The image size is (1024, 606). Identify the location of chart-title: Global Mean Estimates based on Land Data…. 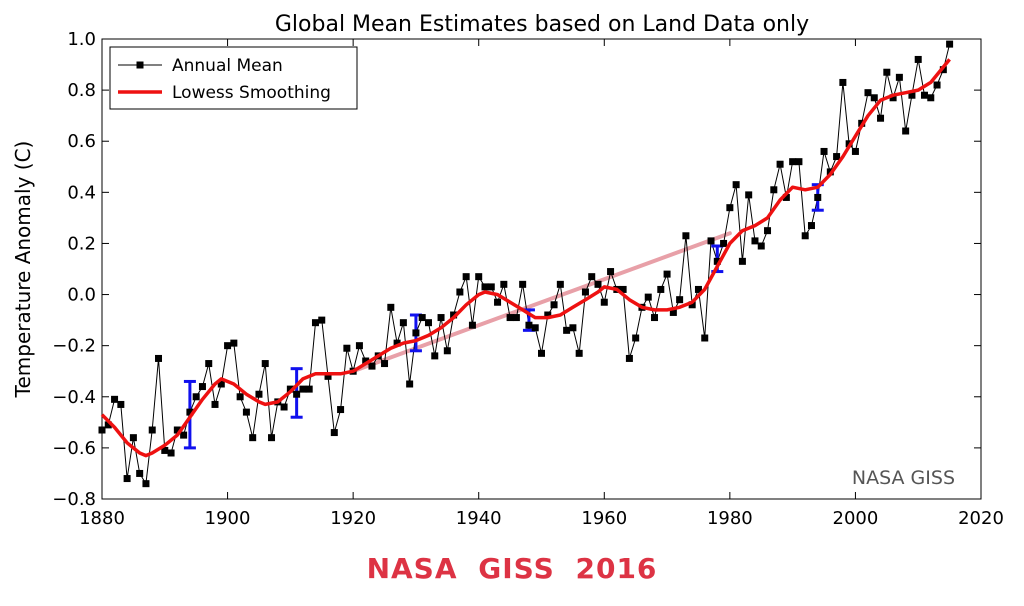
(542, 24).